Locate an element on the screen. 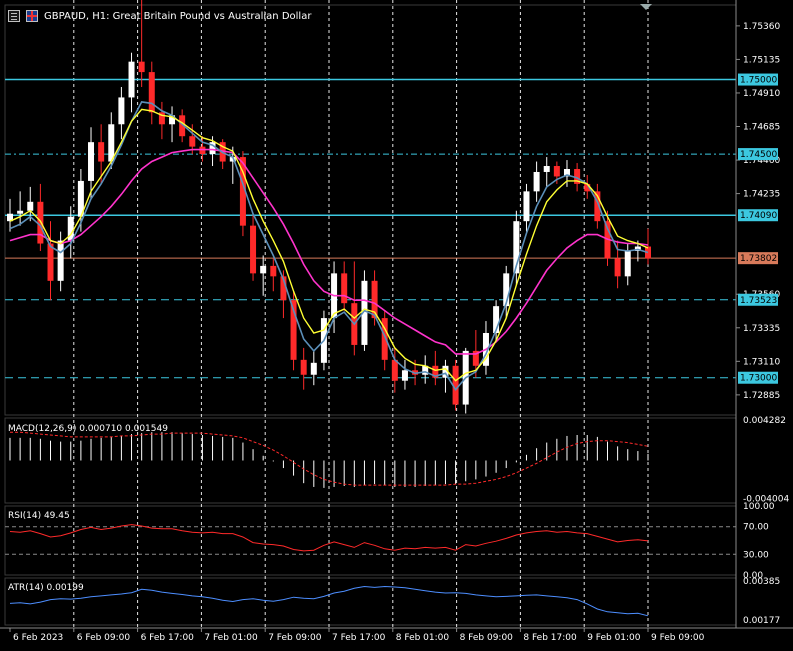 The image size is (793, 651). atr-tick-label: 0.00177 is located at coordinates (761, 621).